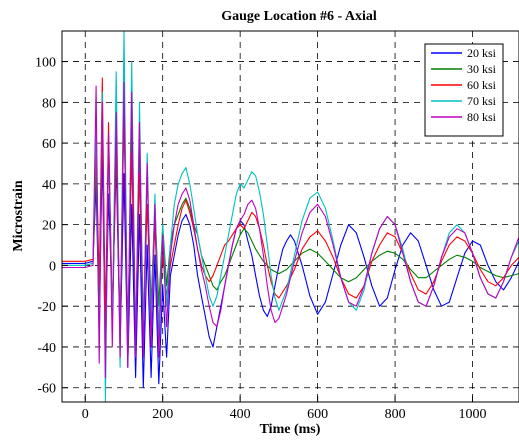 The width and height of the screenshot is (519, 440). What do you see at coordinates (45, 63) in the screenshot?
I see `y-tick-label: 100` at bounding box center [45, 63].